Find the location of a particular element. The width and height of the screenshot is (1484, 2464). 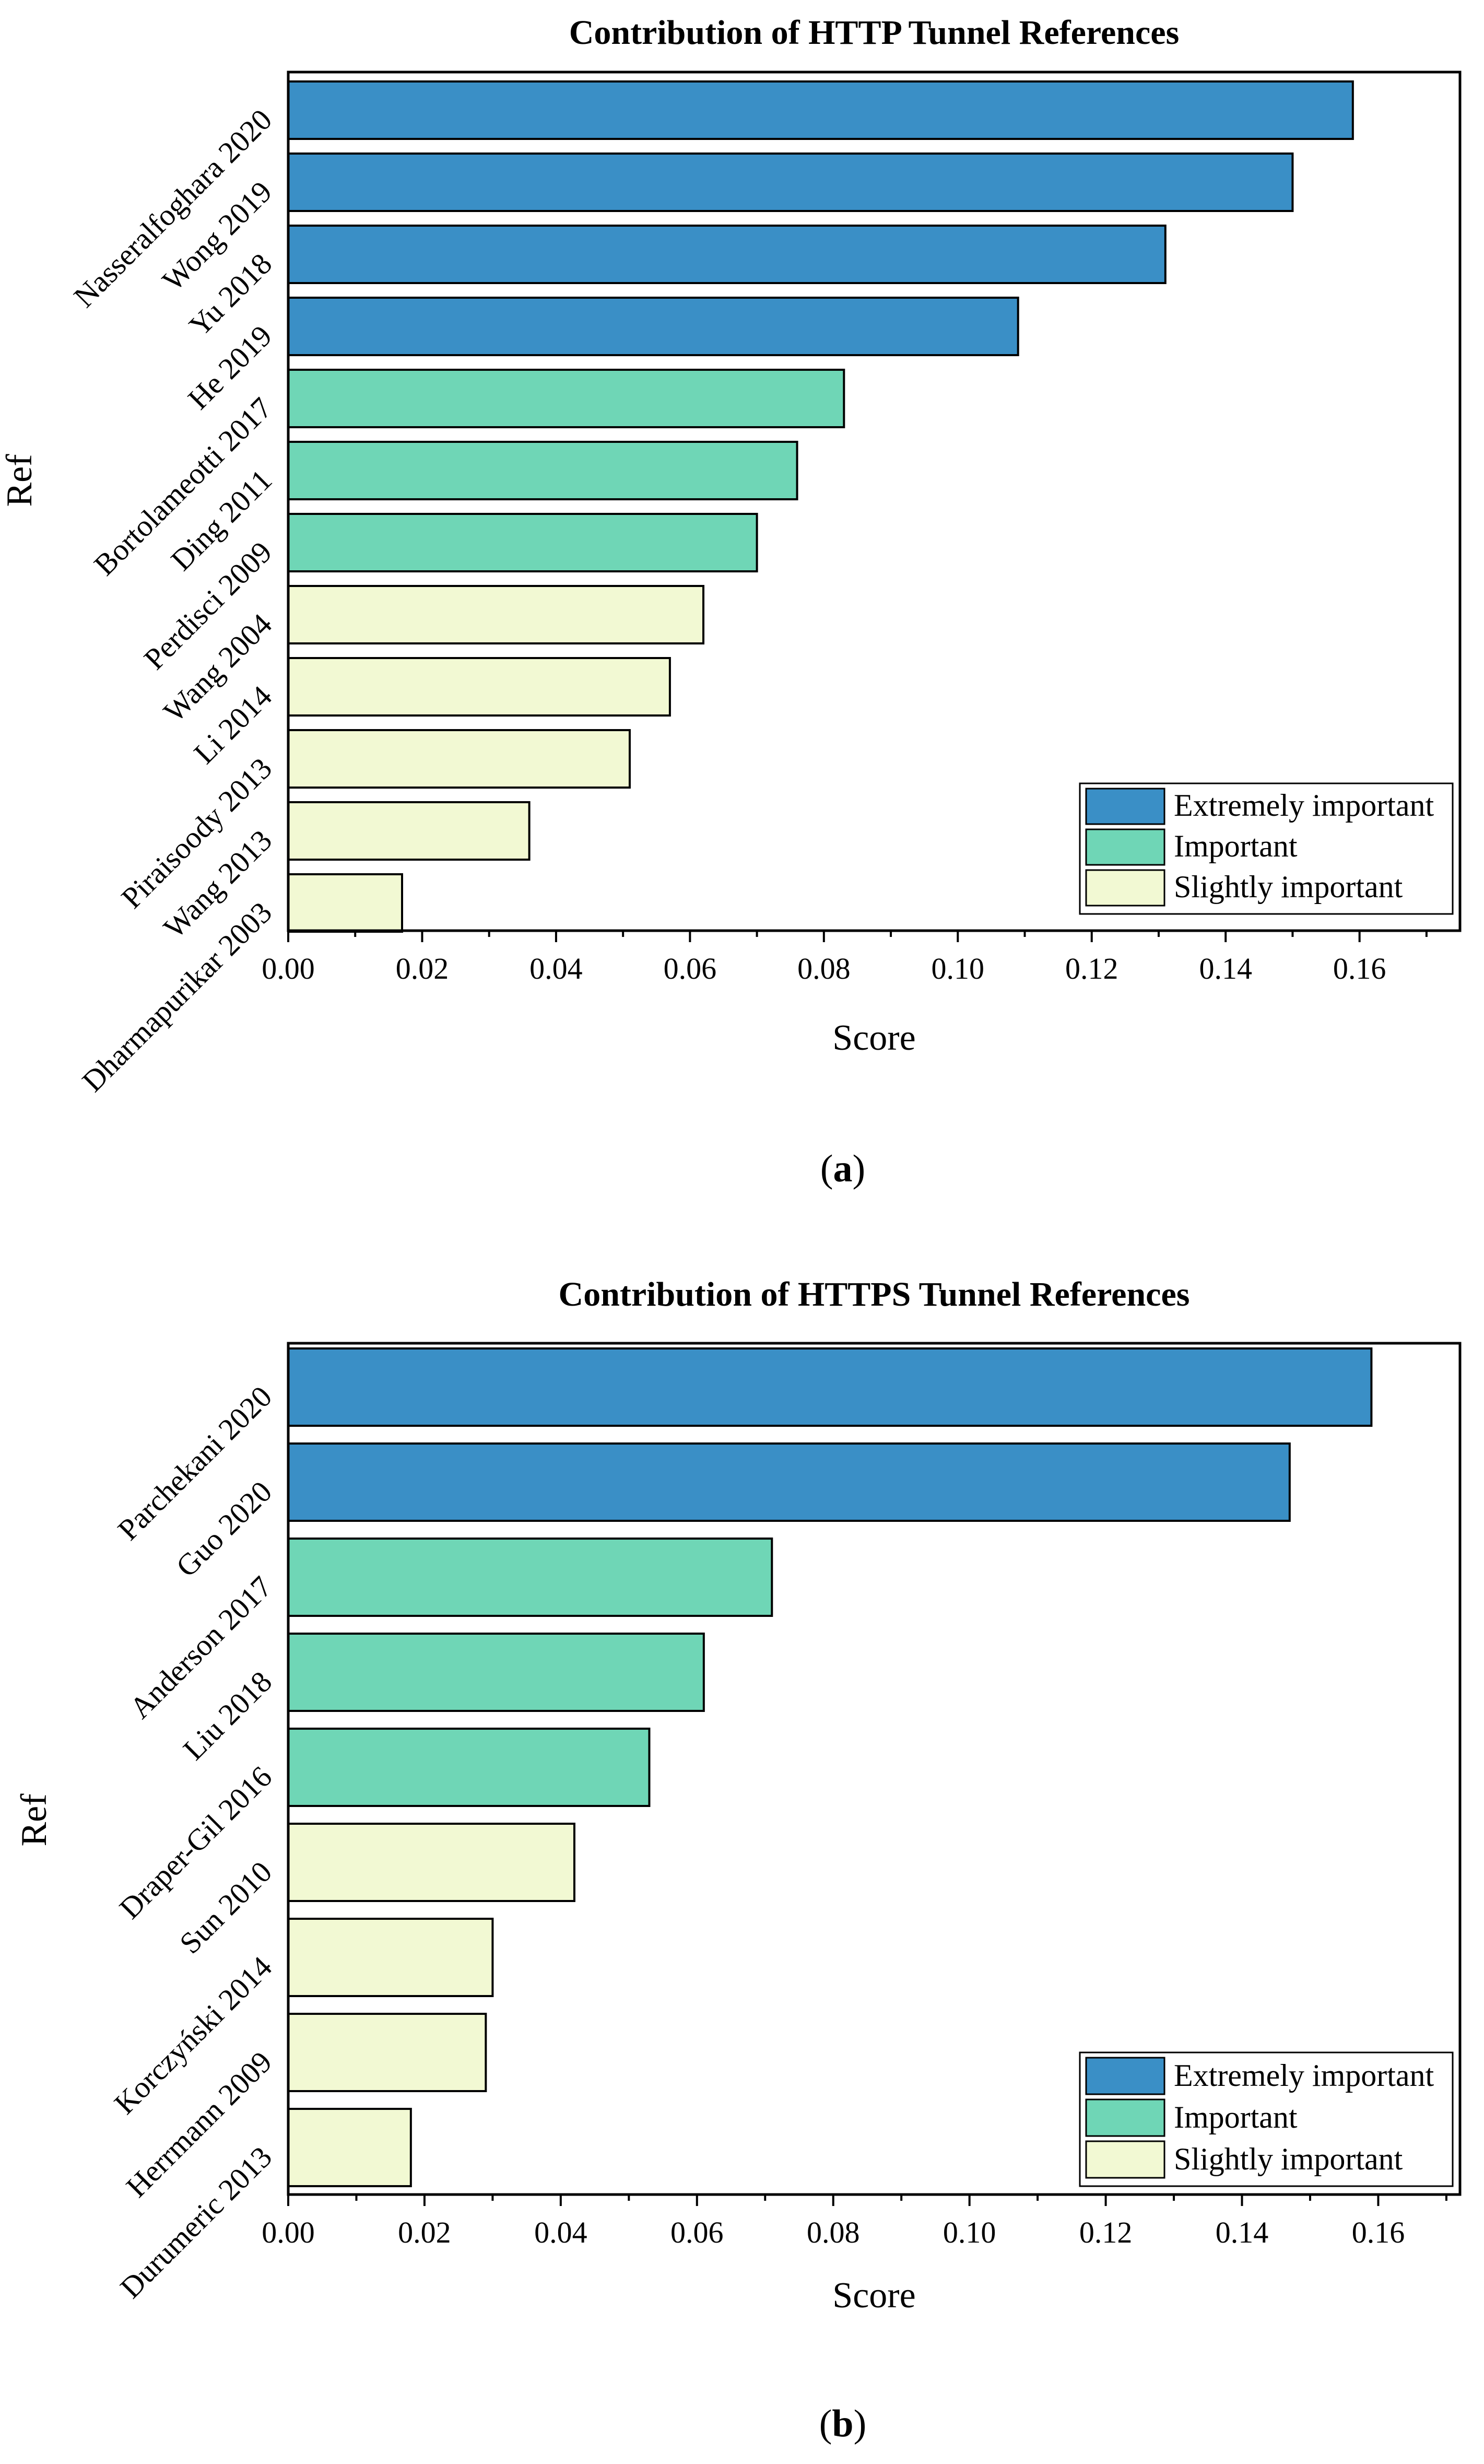

figure-caption: (b) is located at coordinates (842, 2424).